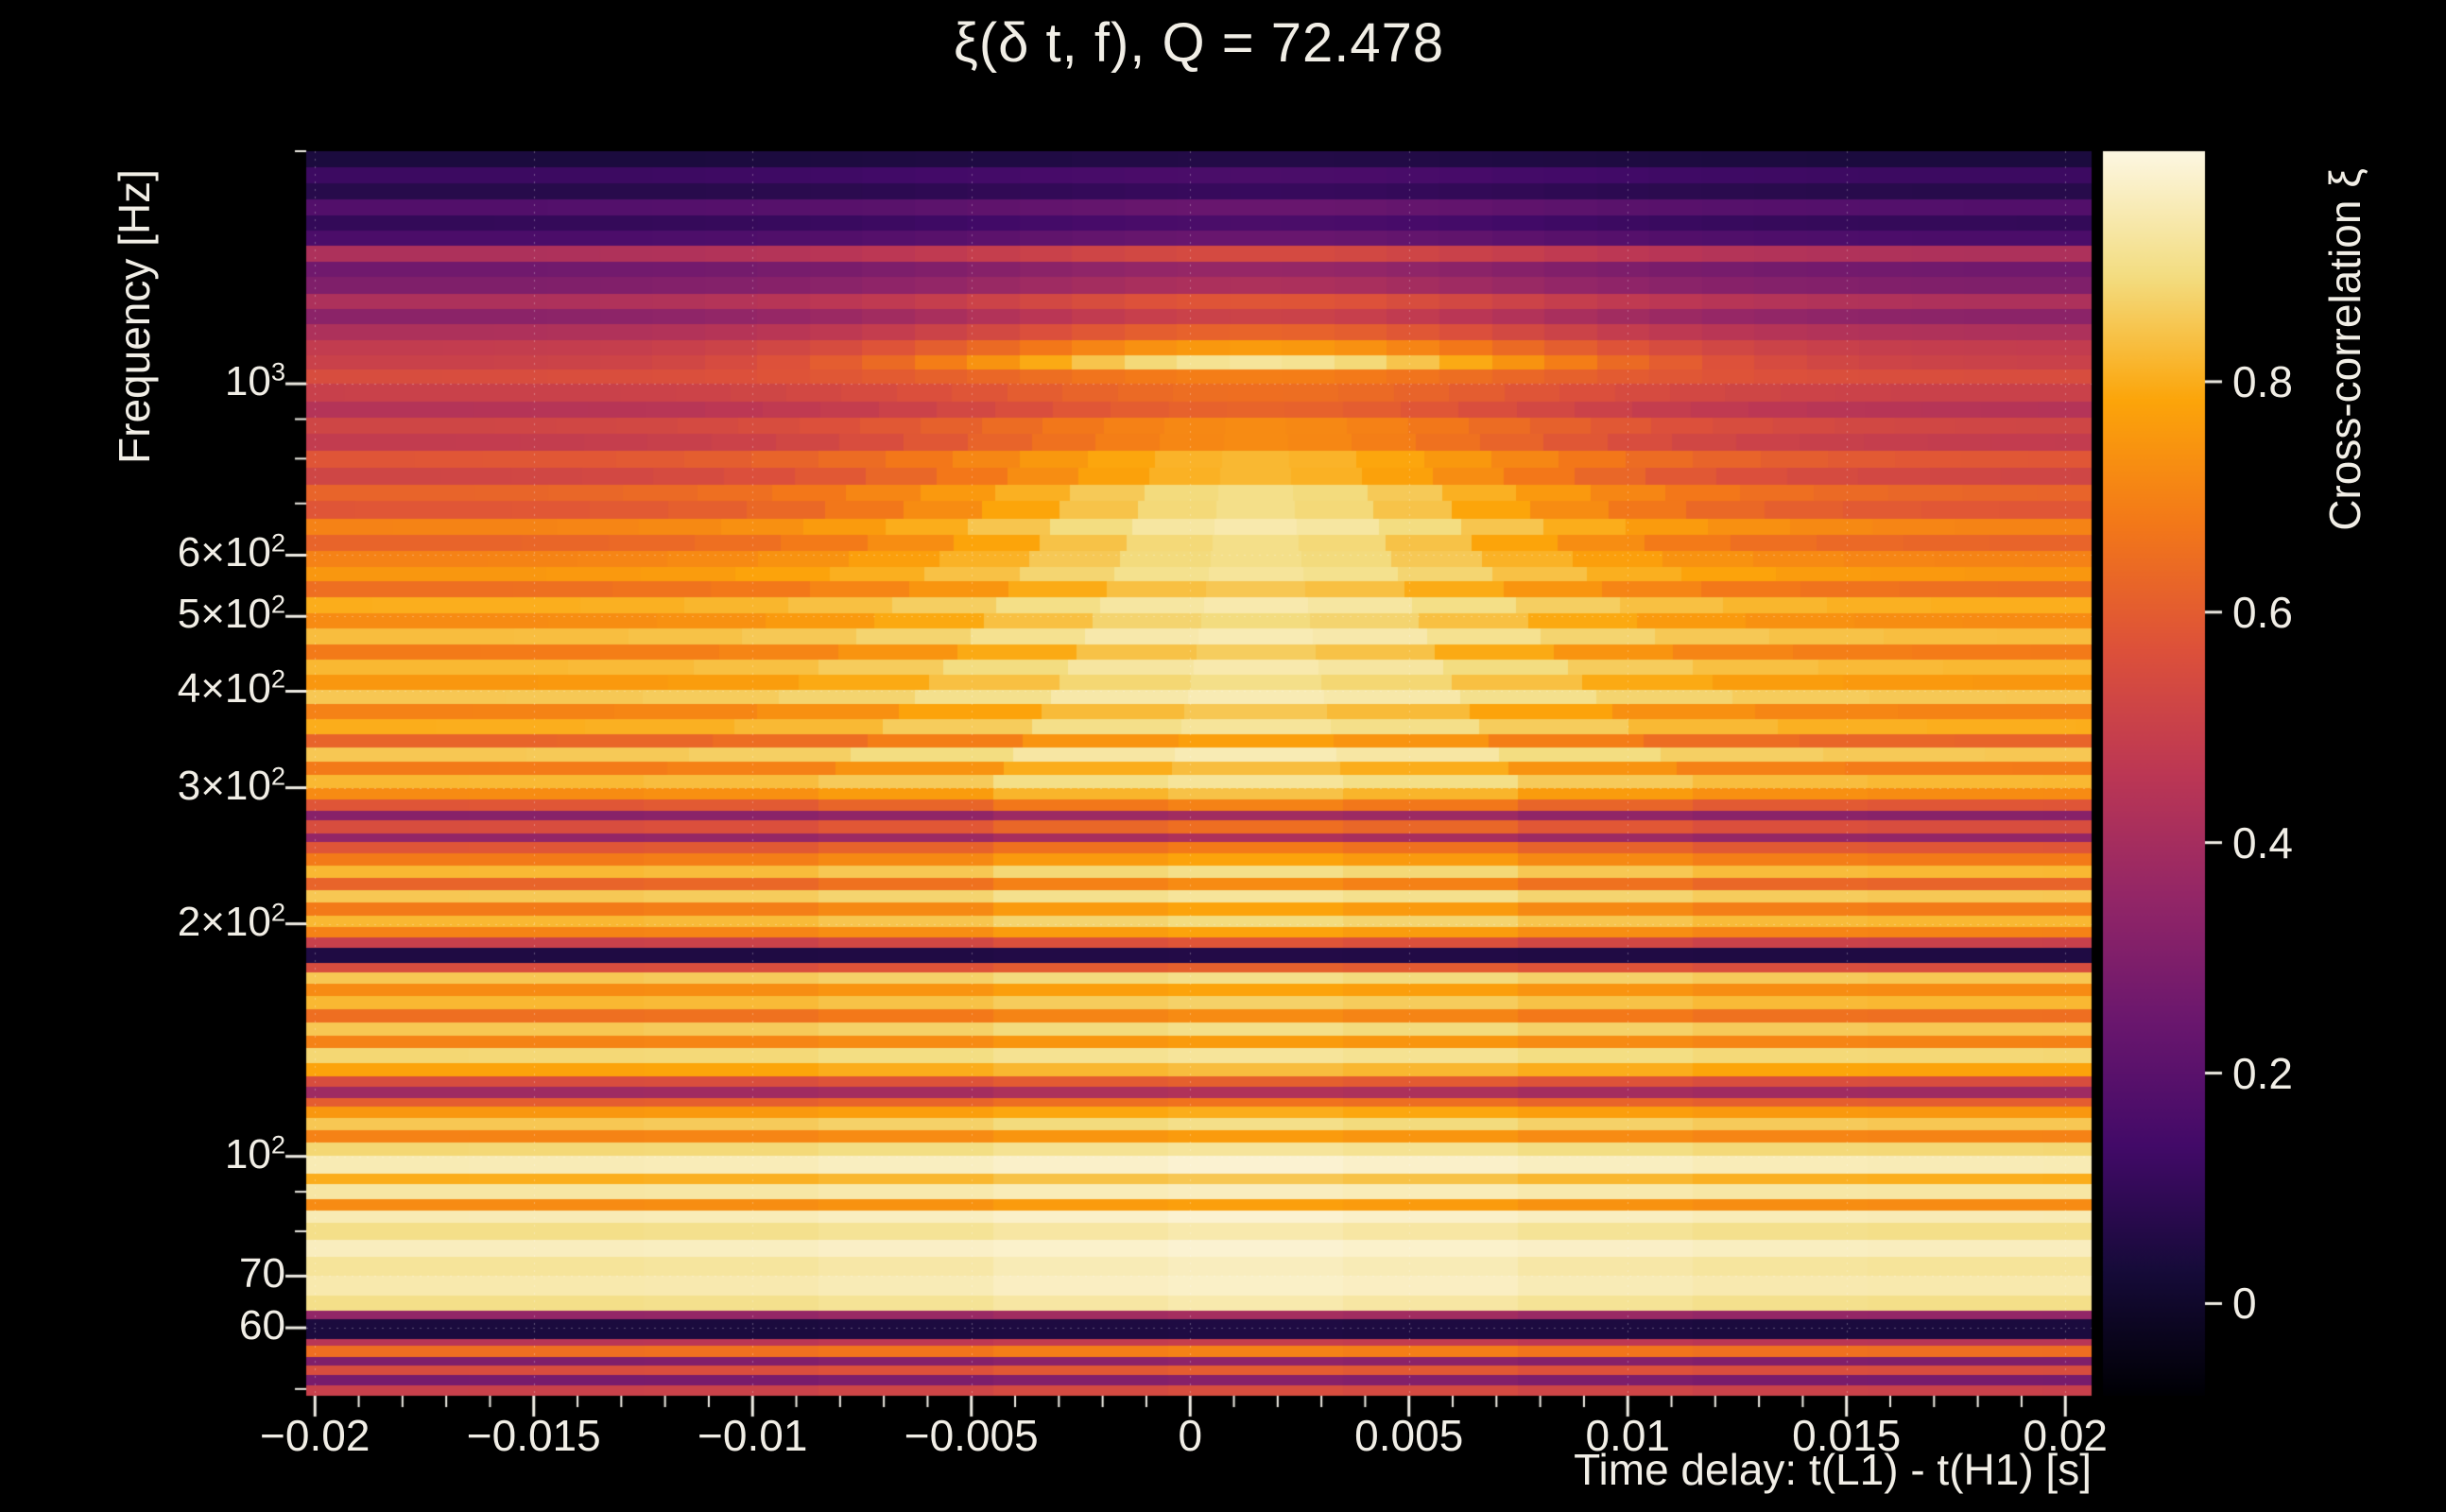 The width and height of the screenshot is (2446, 1512). I want to click on y-axis-label: Frequency [Hz], so click(135, 316).